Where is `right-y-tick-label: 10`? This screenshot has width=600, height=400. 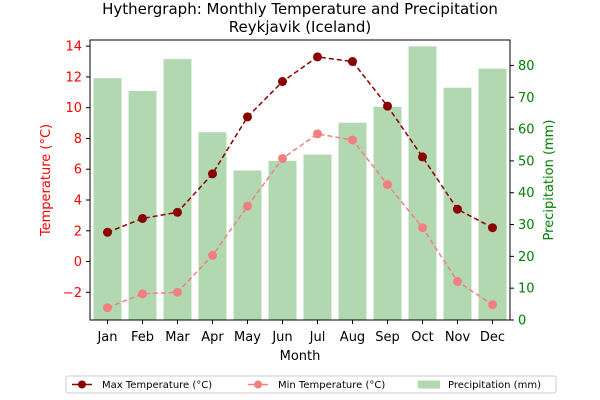
right-y-tick-label: 10 is located at coordinates (526, 289).